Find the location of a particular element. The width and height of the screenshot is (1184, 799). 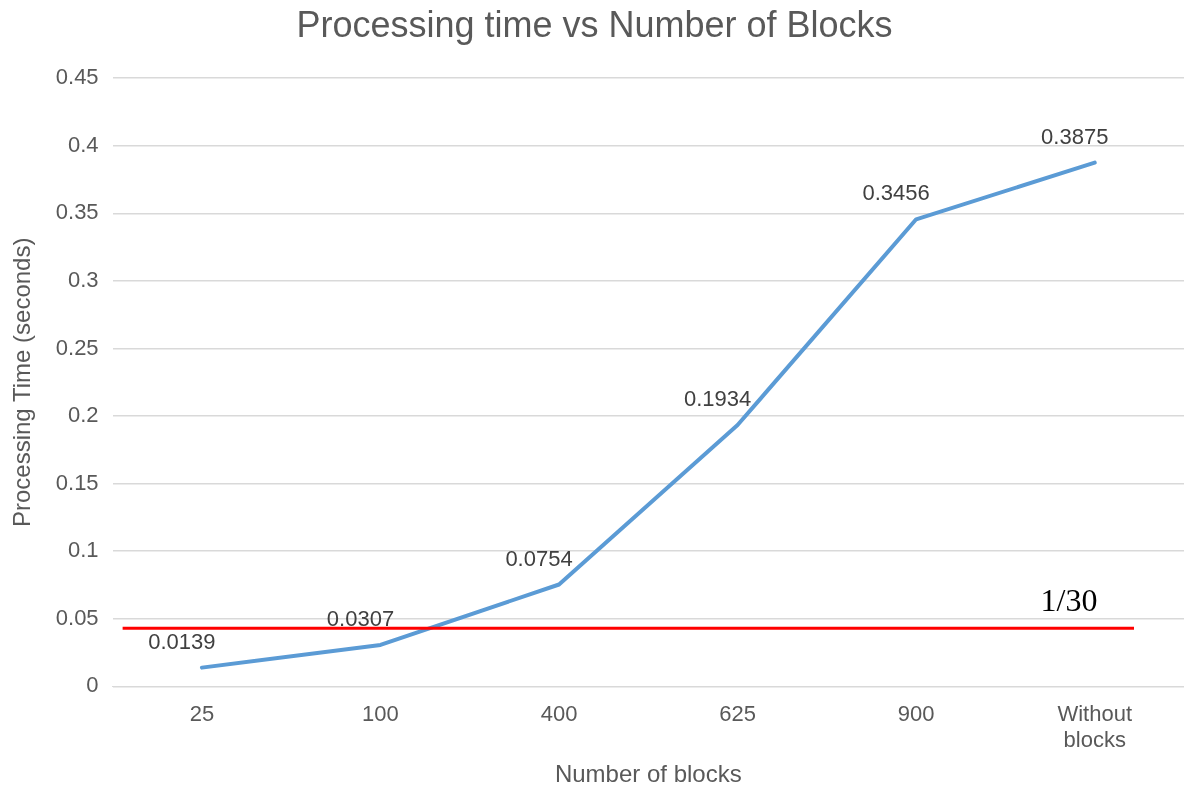

data-label: 0.3456 is located at coordinates (896, 193).